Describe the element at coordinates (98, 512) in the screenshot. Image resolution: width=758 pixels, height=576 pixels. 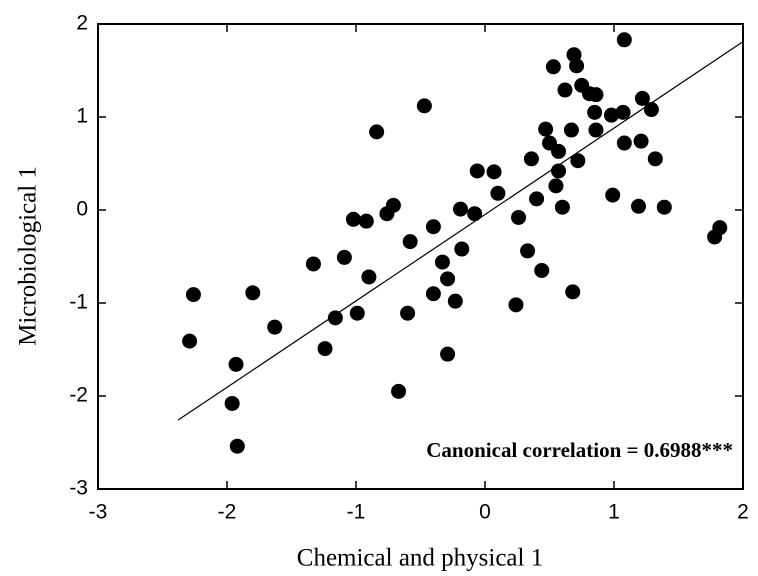
I see `x-tick-label: -3` at that location.